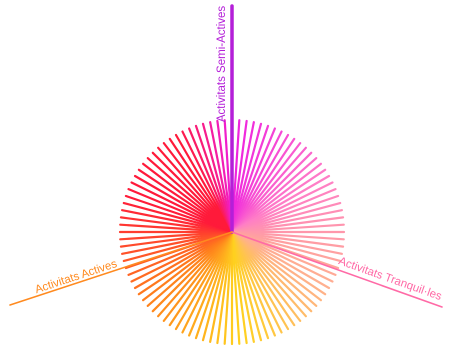 This screenshot has height=353, width=449. Describe the element at coordinates (121, 268) in the screenshot. I see `active-axis-line` at that location.